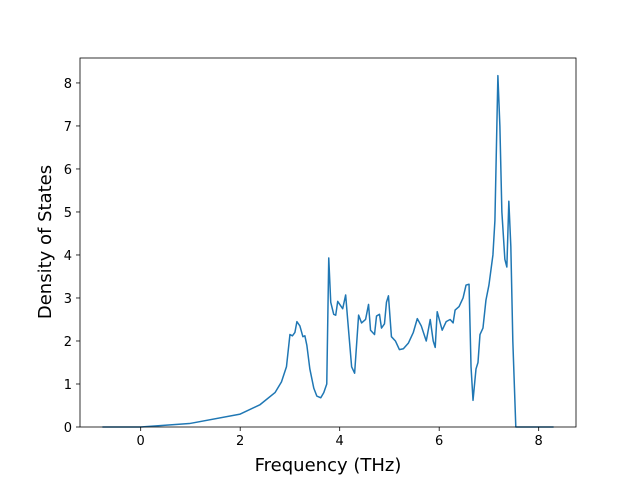  What do you see at coordinates (68, 342) in the screenshot?
I see `y-tick-label: 2` at bounding box center [68, 342].